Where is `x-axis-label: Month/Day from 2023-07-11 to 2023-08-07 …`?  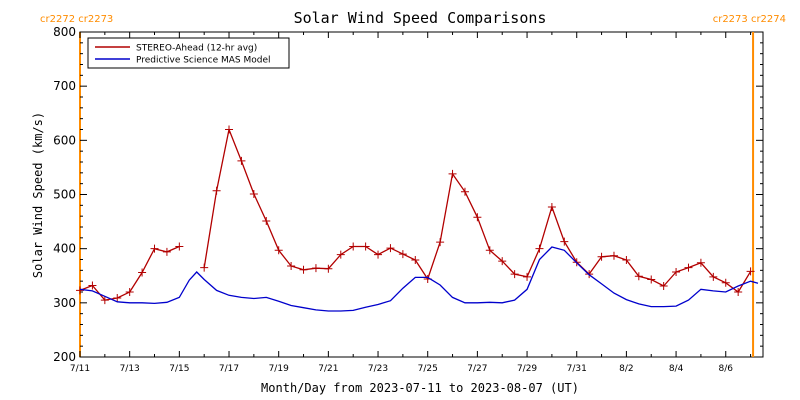 x-axis-label: Month/Day from 2023-07-11 to 2023-08-07 … is located at coordinates (420, 388).